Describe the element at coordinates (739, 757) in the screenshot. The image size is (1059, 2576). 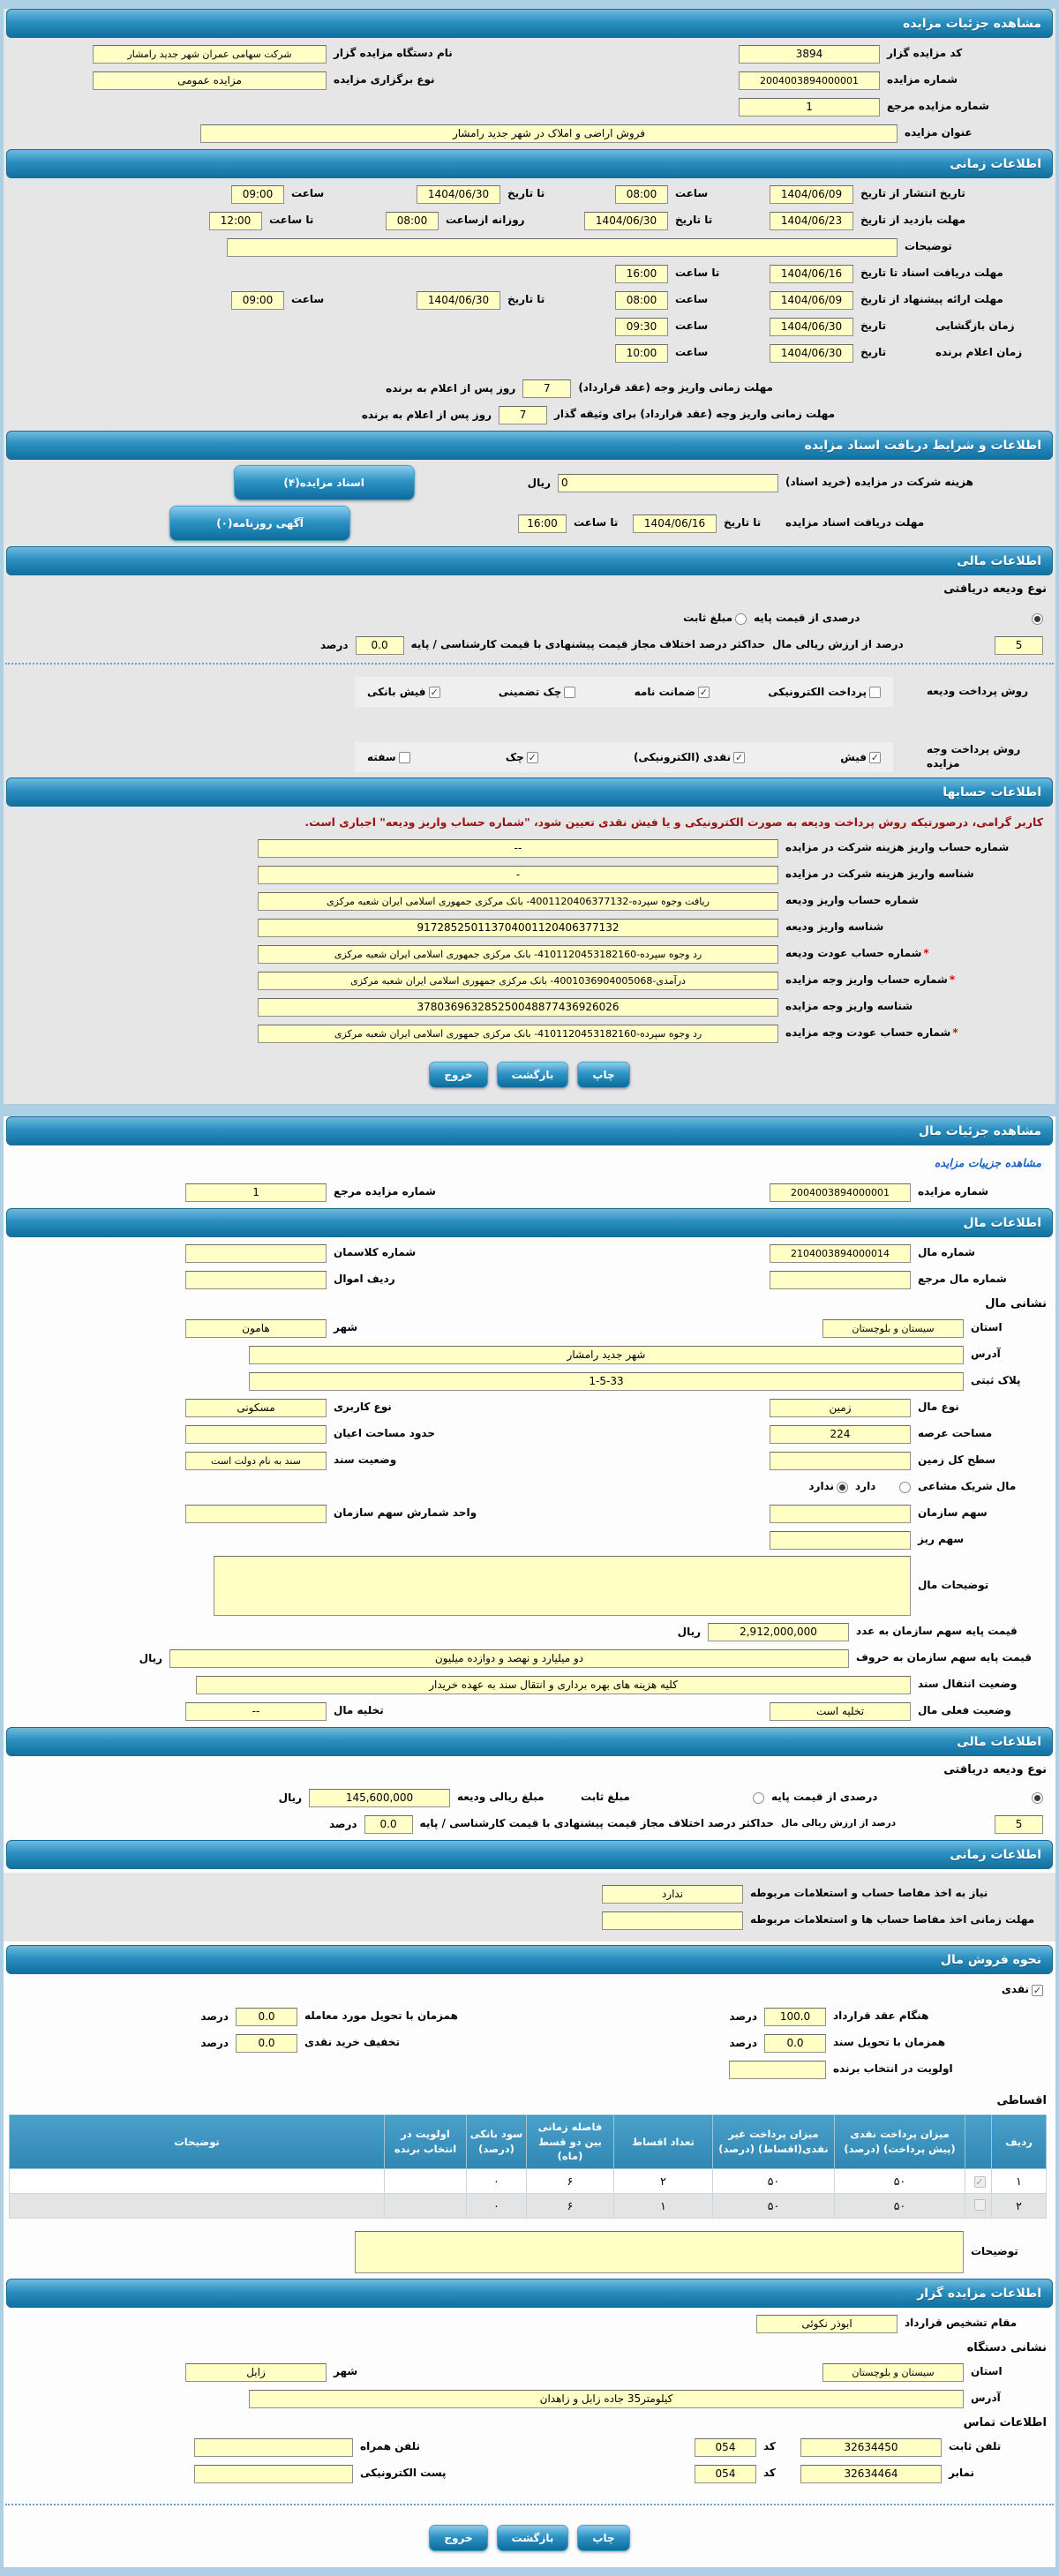
I see `cash-electronic-checkbox` at that location.